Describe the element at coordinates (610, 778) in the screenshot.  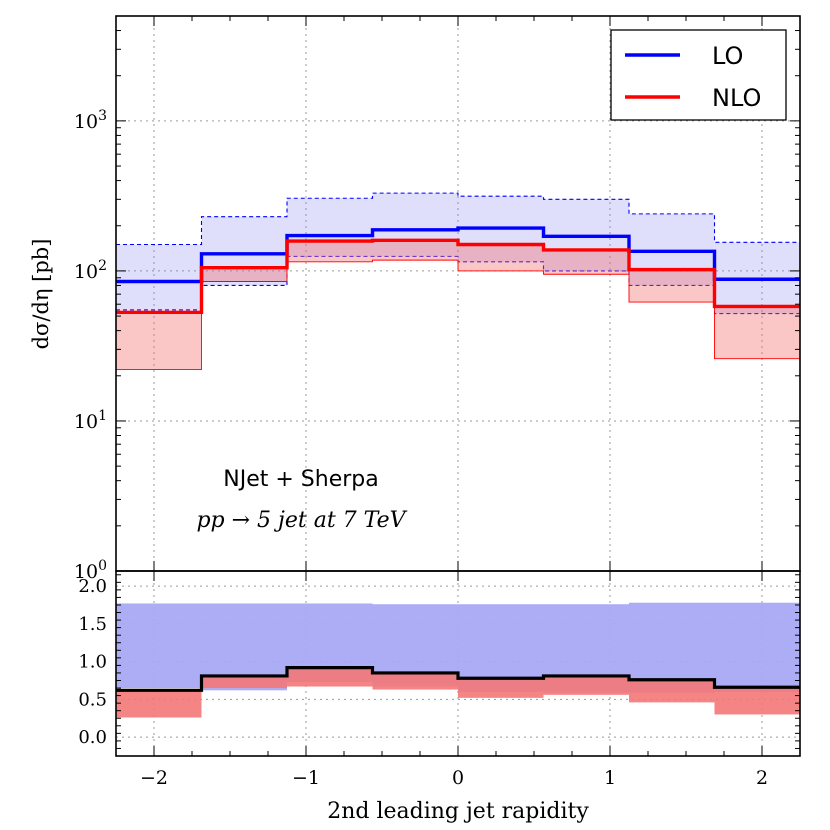
I see `x-tick-label: 1` at that location.